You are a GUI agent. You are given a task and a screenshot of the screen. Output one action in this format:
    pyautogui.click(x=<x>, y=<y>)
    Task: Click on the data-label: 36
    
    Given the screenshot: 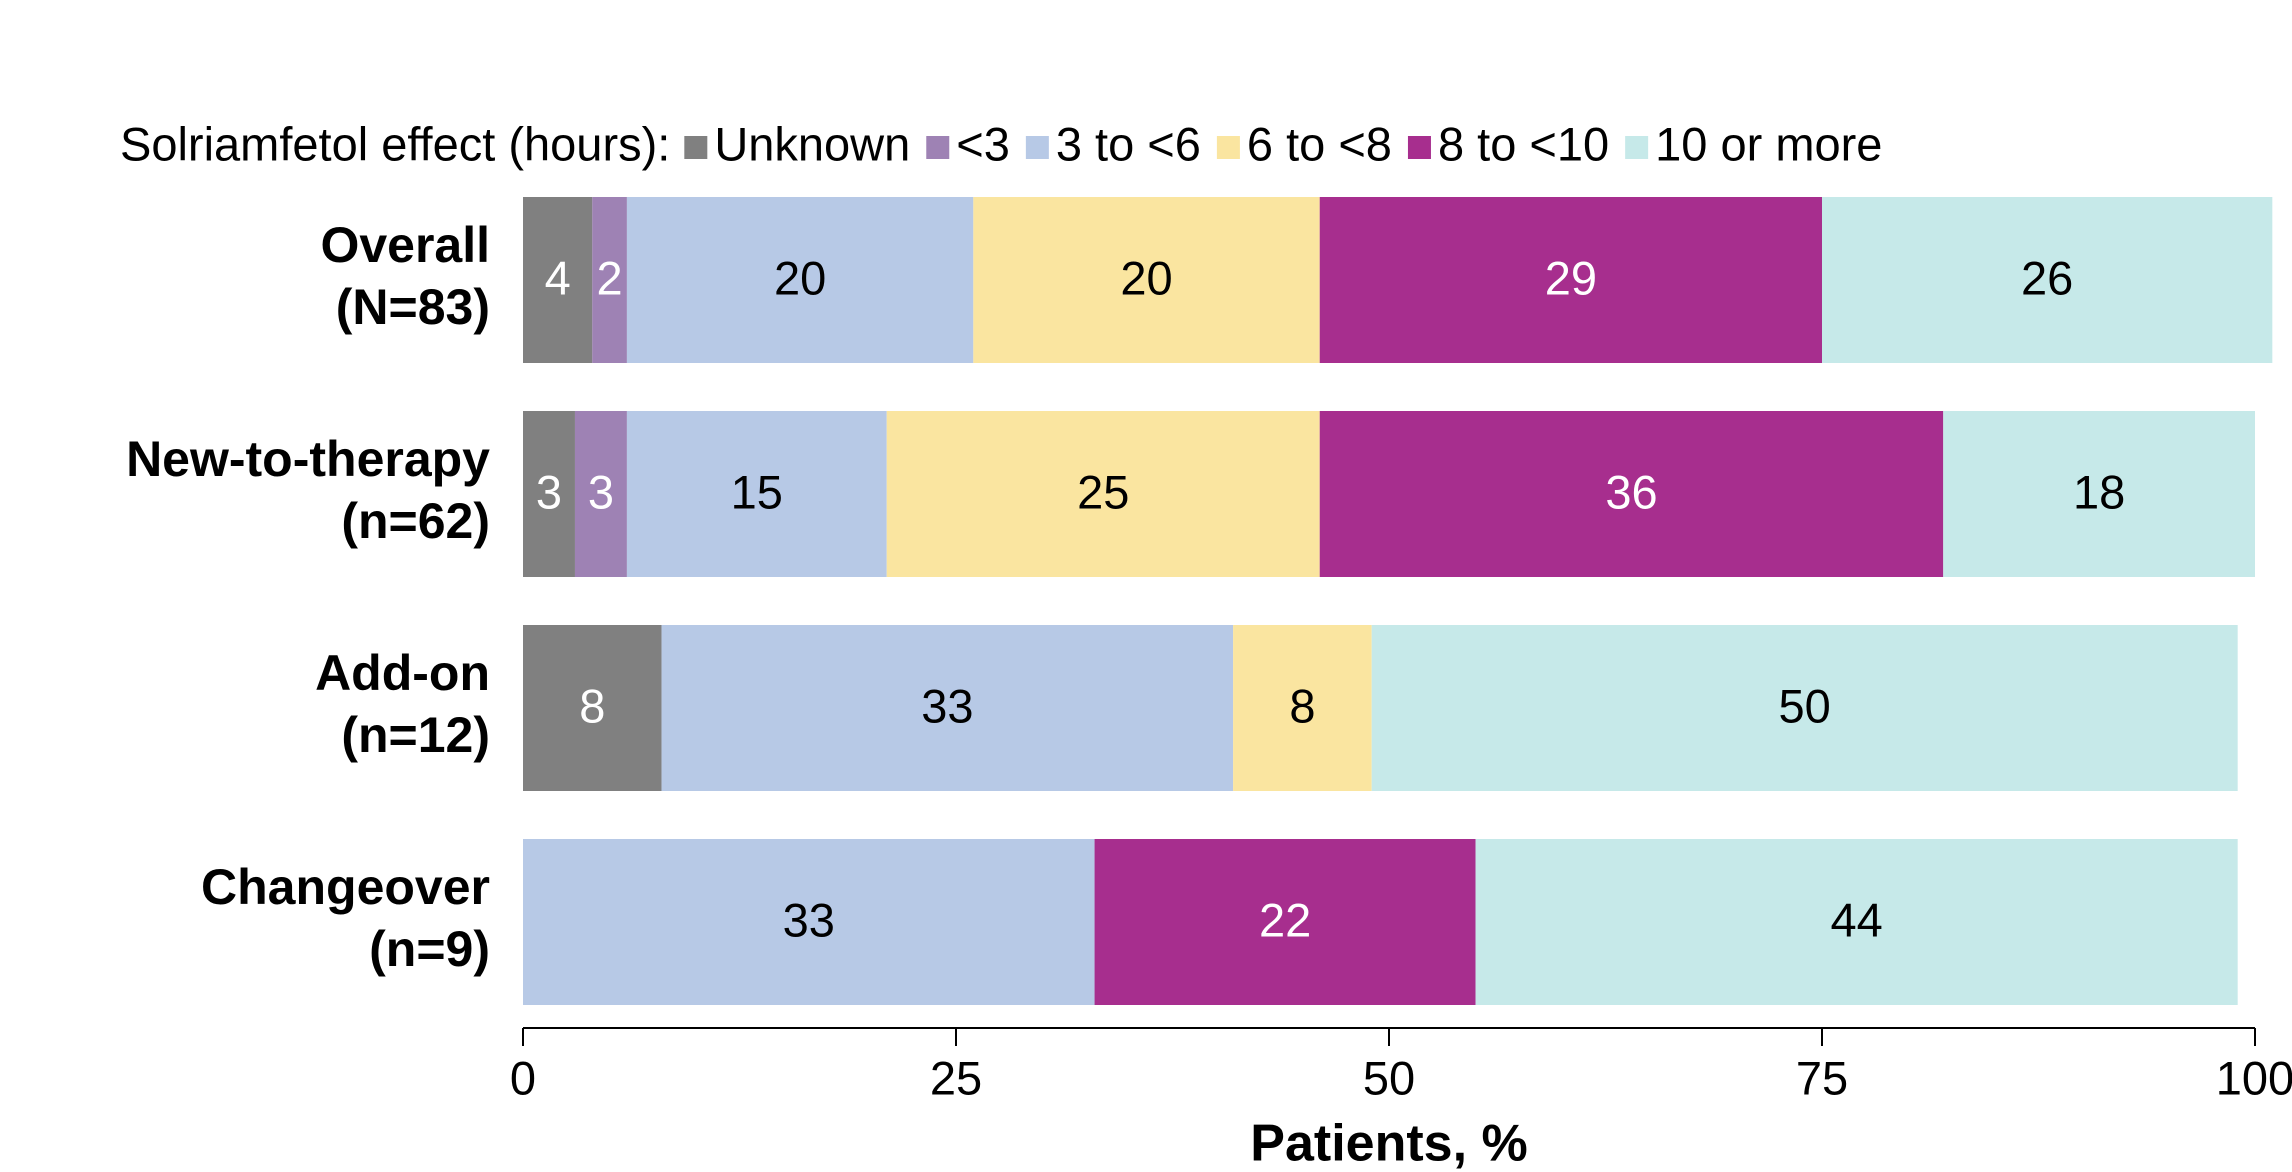 What is the action you would take?
    pyautogui.click(x=1631, y=491)
    